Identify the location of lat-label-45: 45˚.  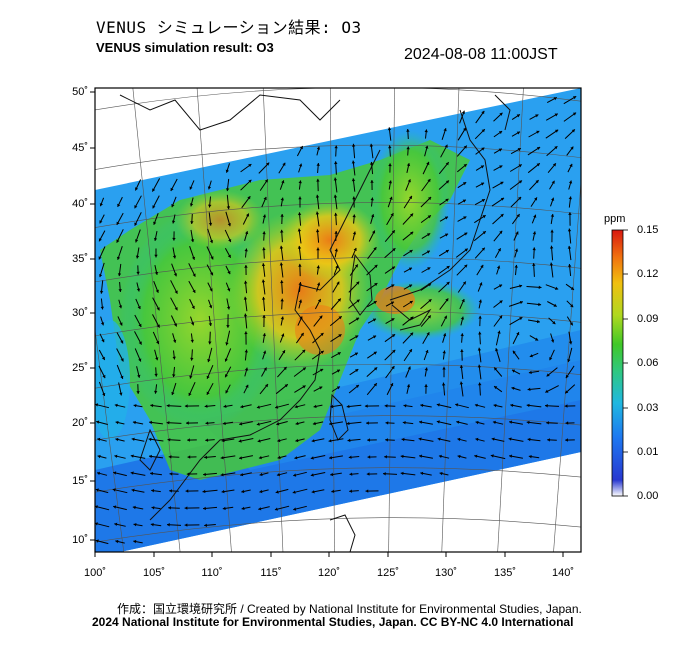
(80, 148).